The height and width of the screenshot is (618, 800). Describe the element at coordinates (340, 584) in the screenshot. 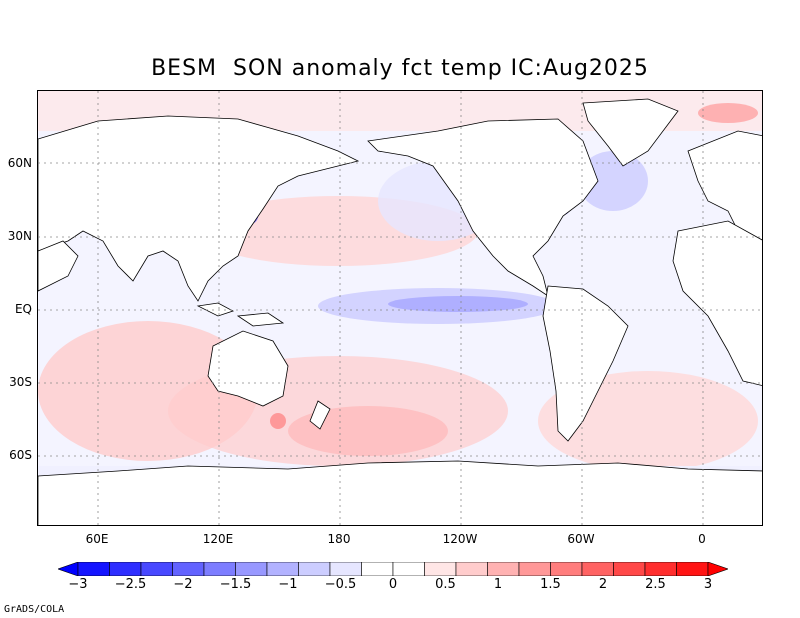

I see `colorbar-tick-label: −0.5` at that location.